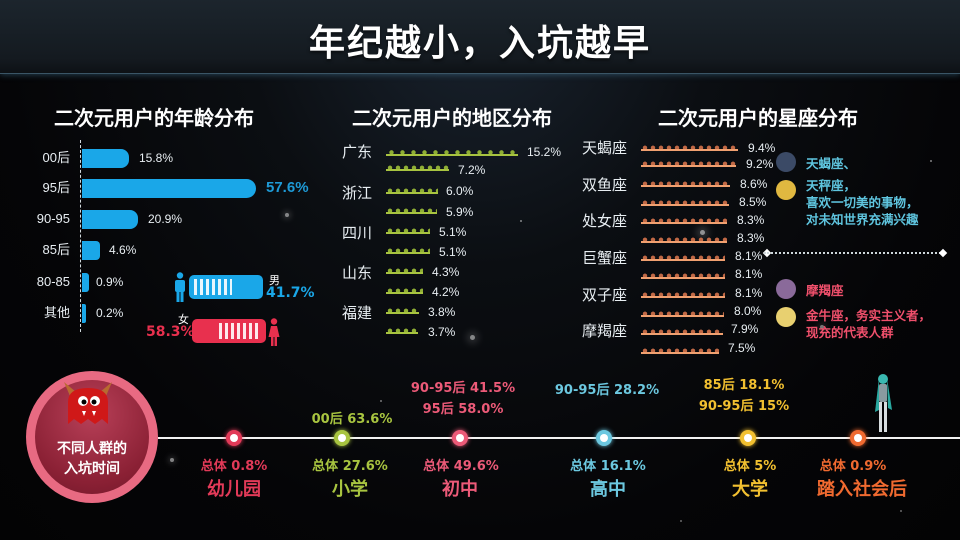 Image resolution: width=960 pixels, height=540 pixels. Describe the element at coordinates (123, 250) in the screenshot. I see `age-value: 4.6%` at that location.